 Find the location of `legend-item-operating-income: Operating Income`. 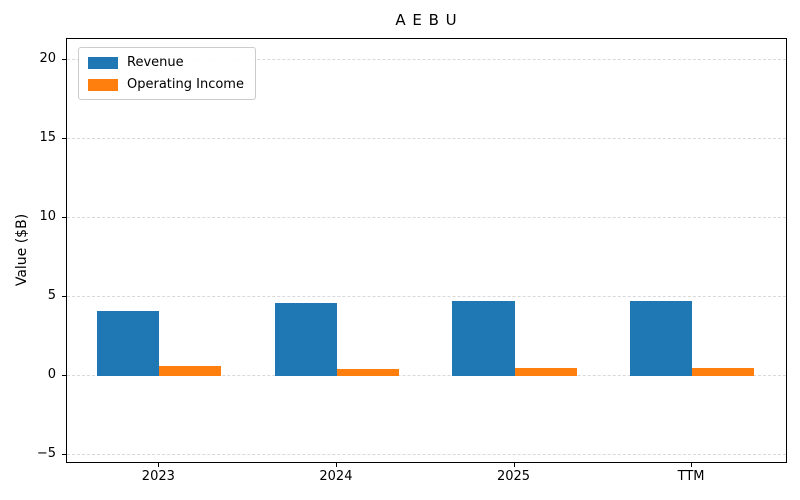

legend-item-operating-income: Operating Income is located at coordinates (166, 84).